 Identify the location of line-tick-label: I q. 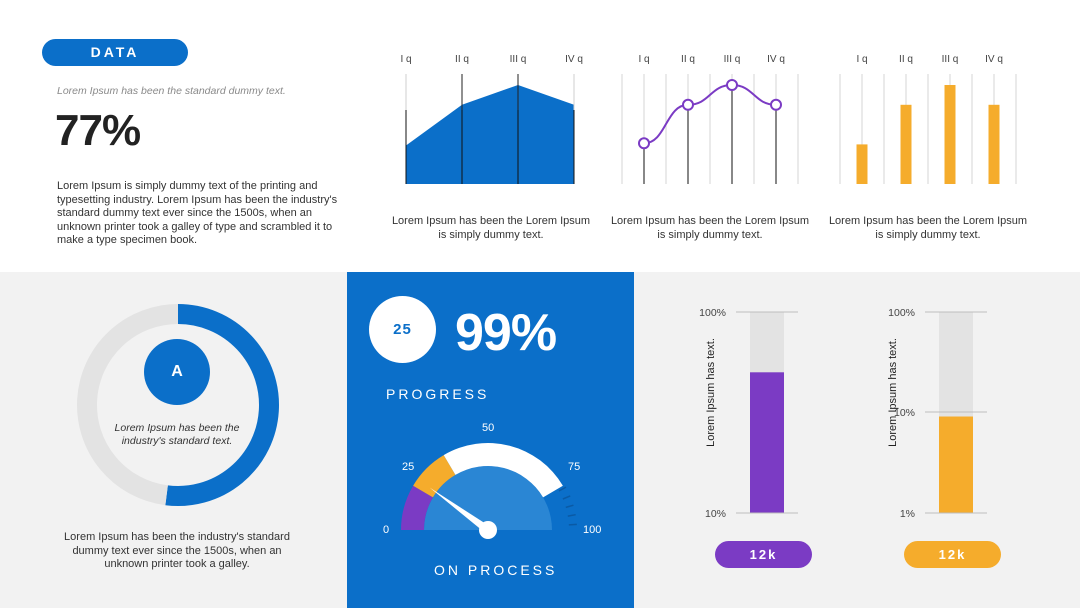
(643, 59).